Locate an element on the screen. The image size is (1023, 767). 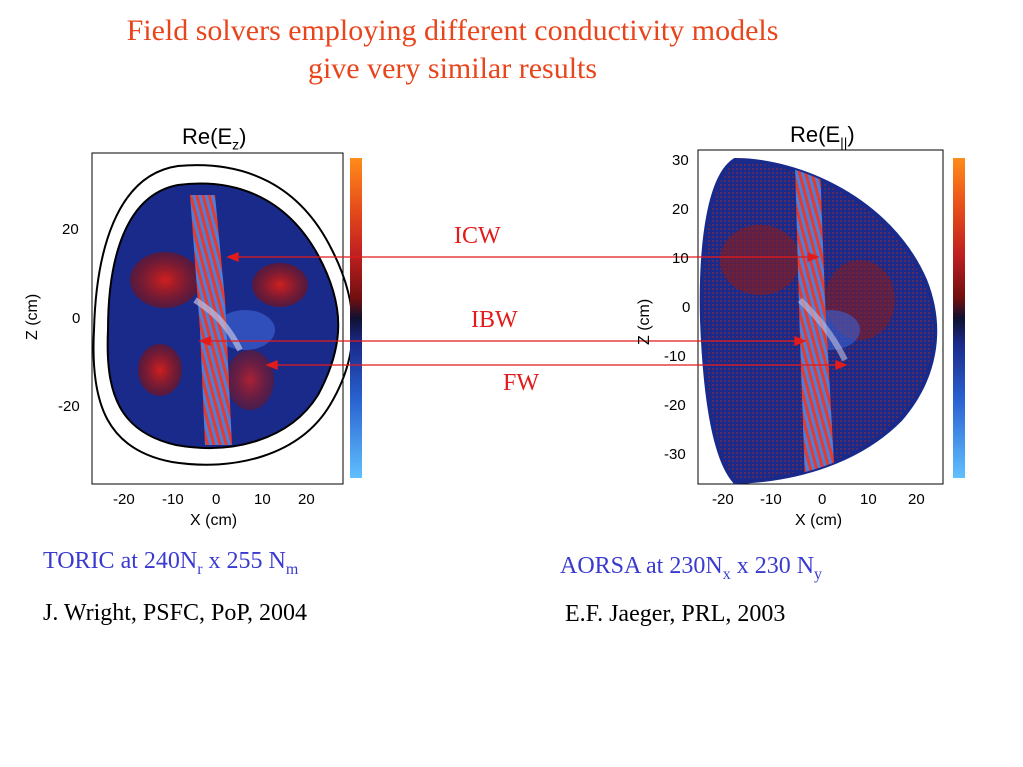
left-caption-sub-m: m is located at coordinates (292, 569).